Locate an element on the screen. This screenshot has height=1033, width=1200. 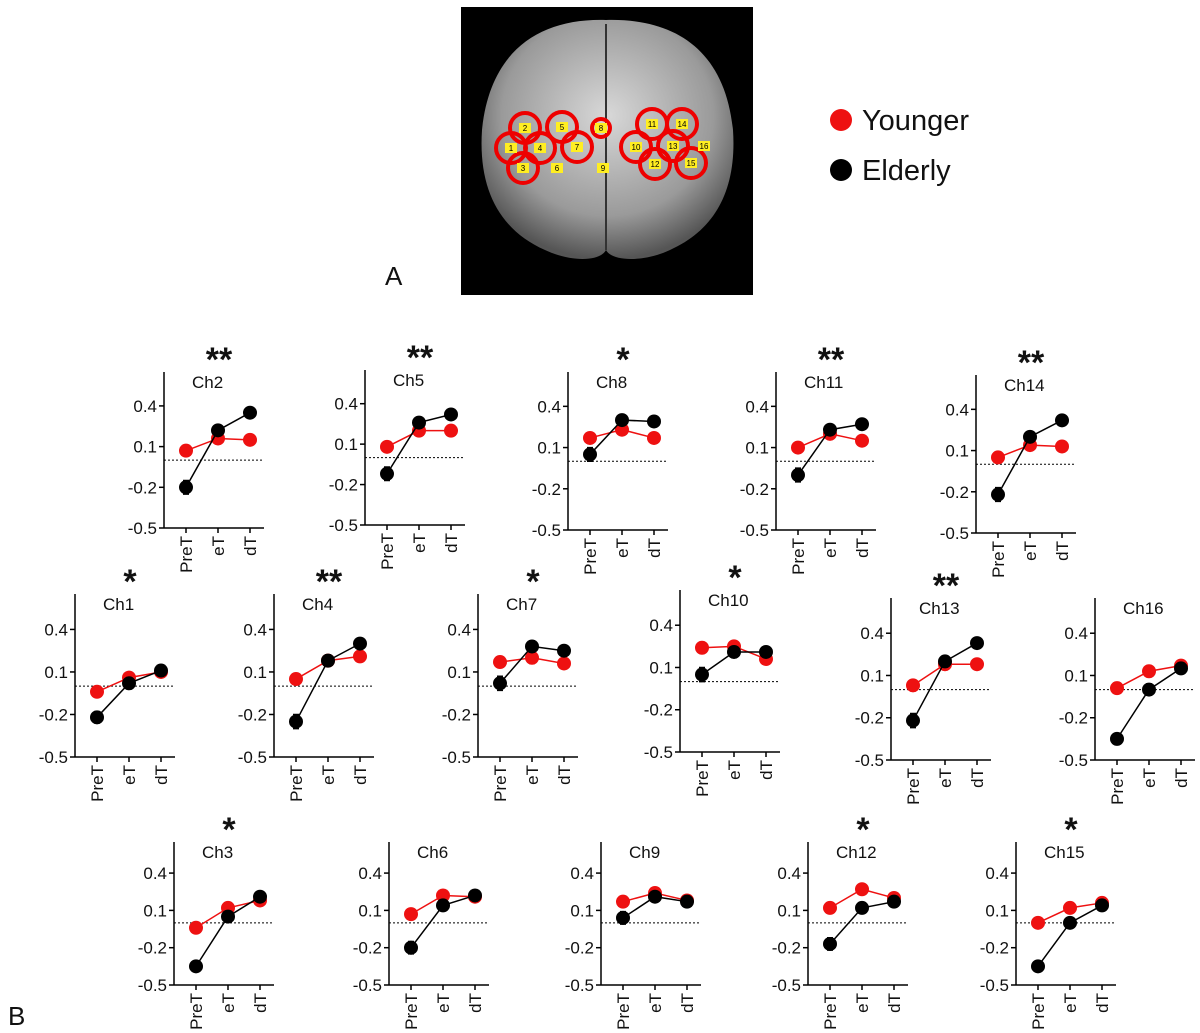
channel-label: 14 is located at coordinates (682, 124).